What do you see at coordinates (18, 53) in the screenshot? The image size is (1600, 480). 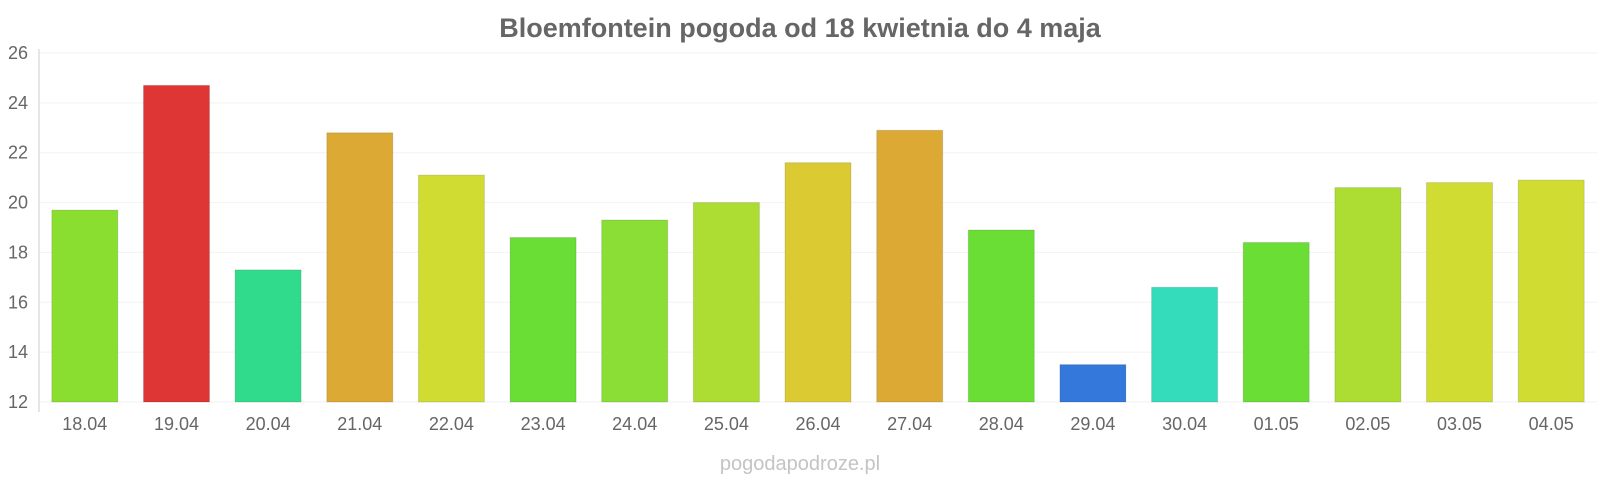 I see `y-tick-label: 26` at bounding box center [18, 53].